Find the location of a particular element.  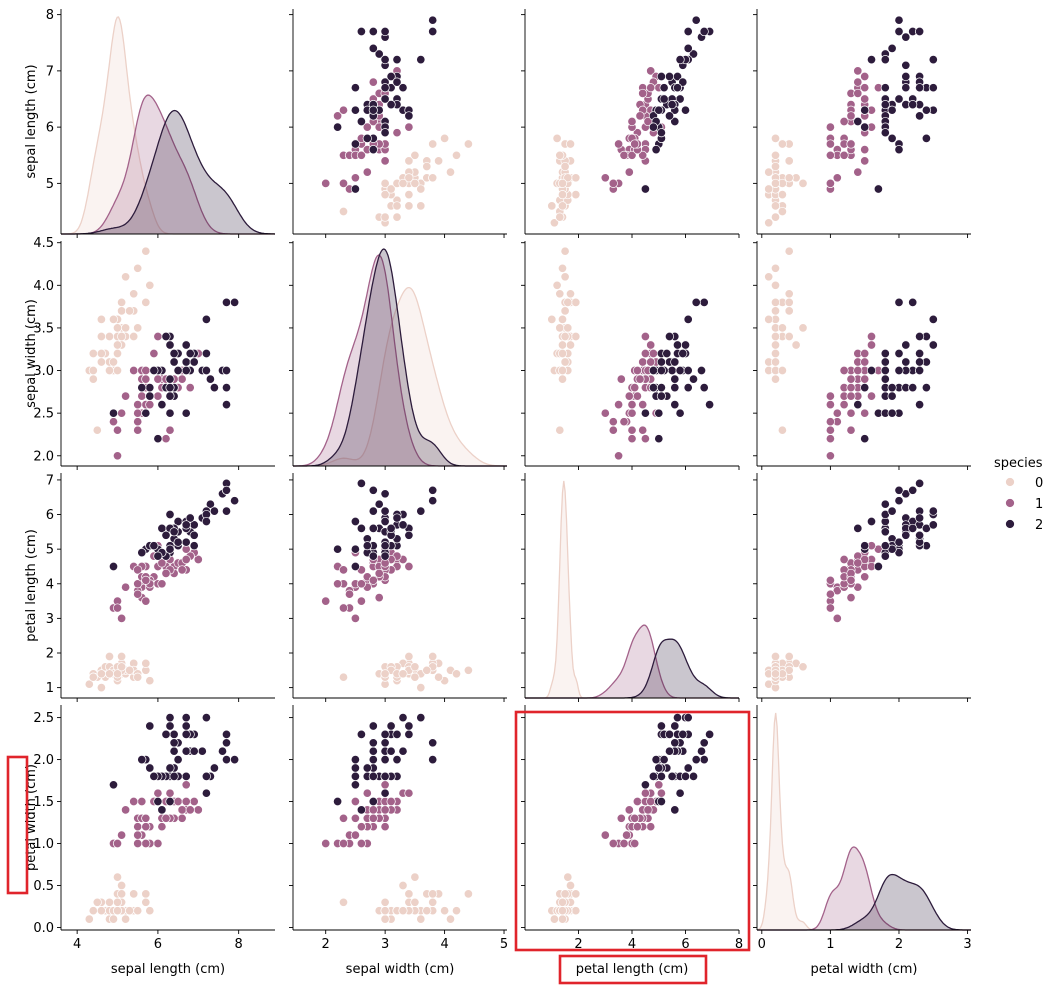

y-tick-label: 8 is located at coordinates (50, 15).